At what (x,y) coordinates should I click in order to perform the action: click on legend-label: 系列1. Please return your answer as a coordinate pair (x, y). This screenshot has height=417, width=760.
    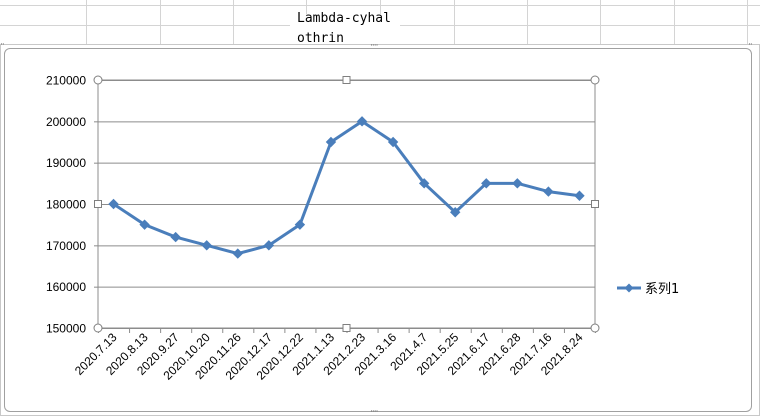
    Looking at the image, I should click on (662, 289).